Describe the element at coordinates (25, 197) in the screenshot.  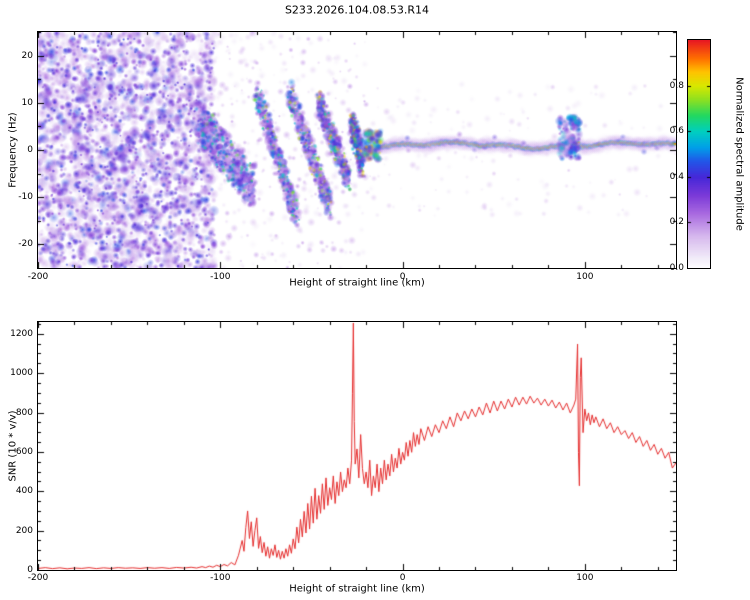
I see `tick-label: -10` at that location.